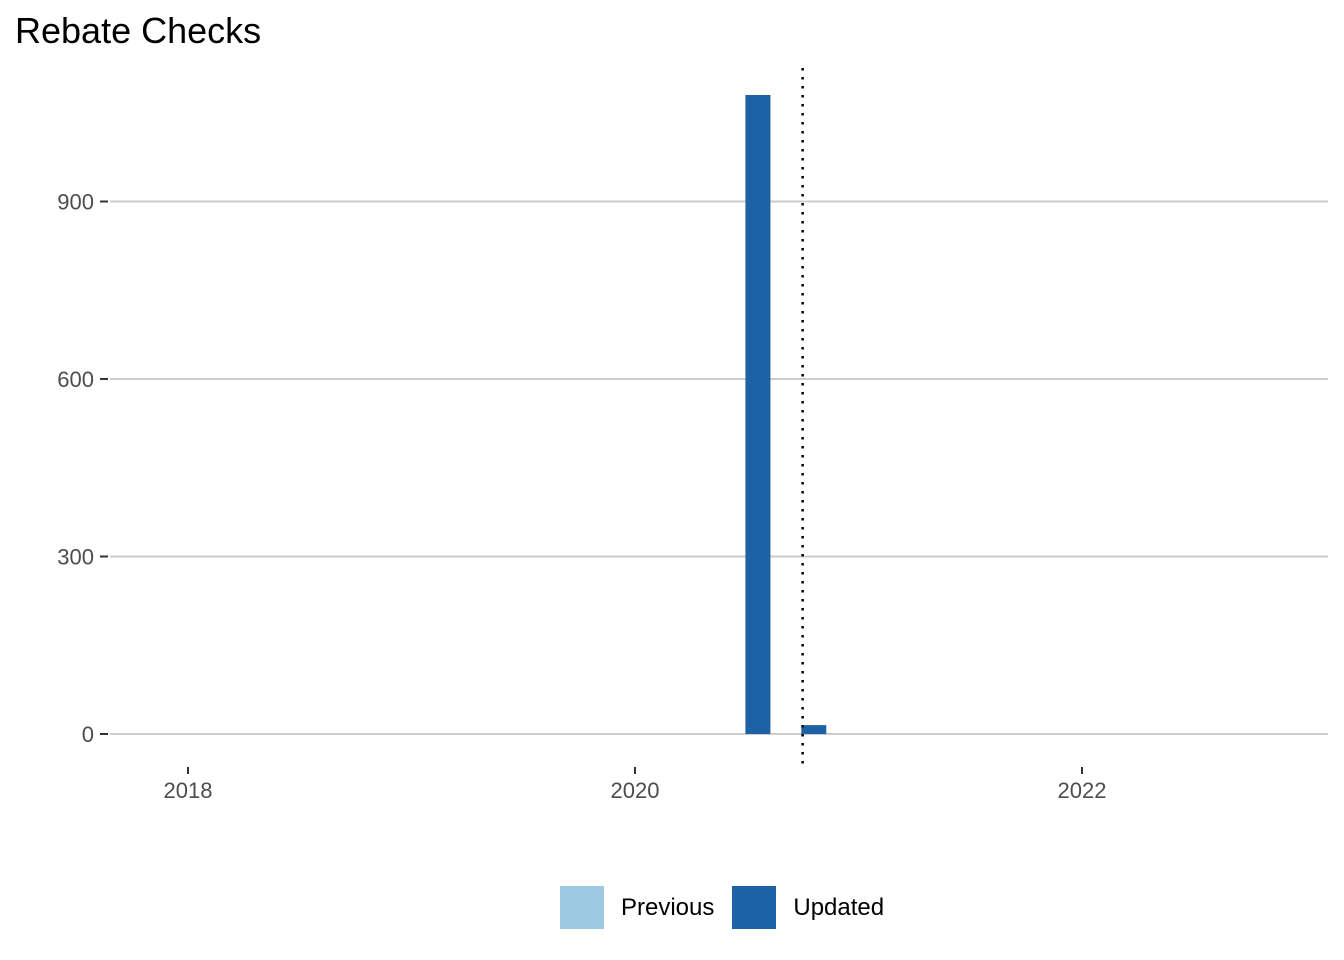 The height and width of the screenshot is (960, 1344). Describe the element at coordinates (88, 734) in the screenshot. I see `y-tick-label-0: 0` at that location.